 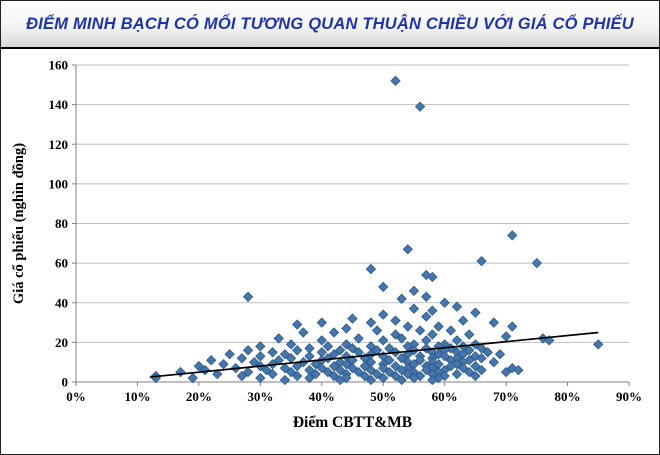 What do you see at coordinates (506, 396) in the screenshot?
I see `svg-text: 70%` at bounding box center [506, 396].